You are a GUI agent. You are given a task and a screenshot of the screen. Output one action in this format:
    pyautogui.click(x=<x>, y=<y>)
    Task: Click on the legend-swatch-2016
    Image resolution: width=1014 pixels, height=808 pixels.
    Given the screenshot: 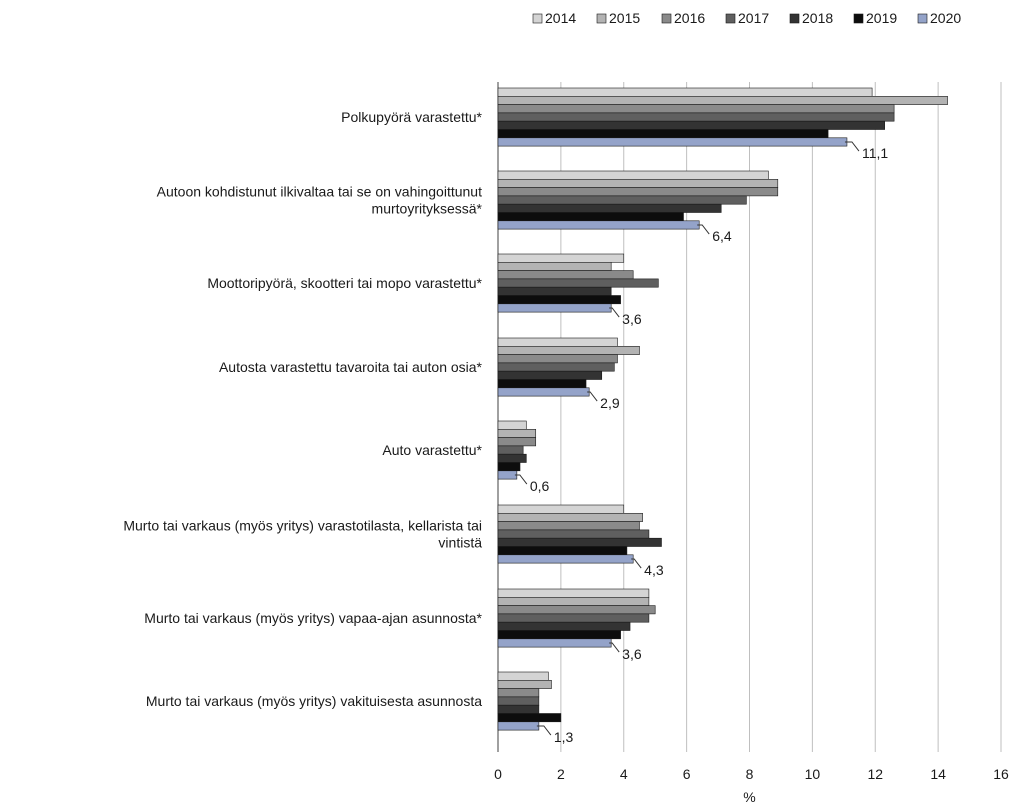 What is the action you would take?
    pyautogui.click(x=666, y=18)
    